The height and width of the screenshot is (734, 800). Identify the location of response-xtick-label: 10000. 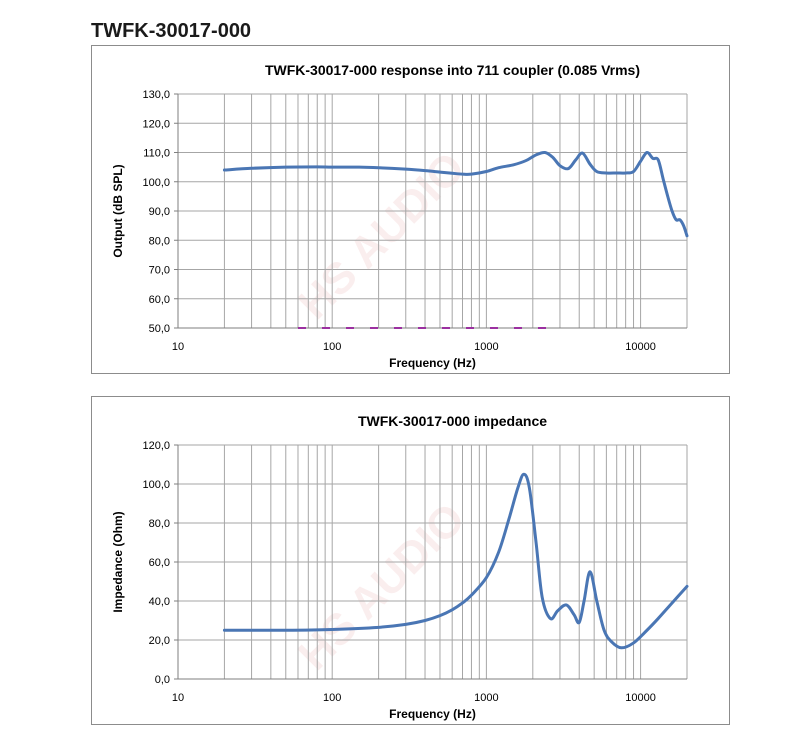
(640, 347).